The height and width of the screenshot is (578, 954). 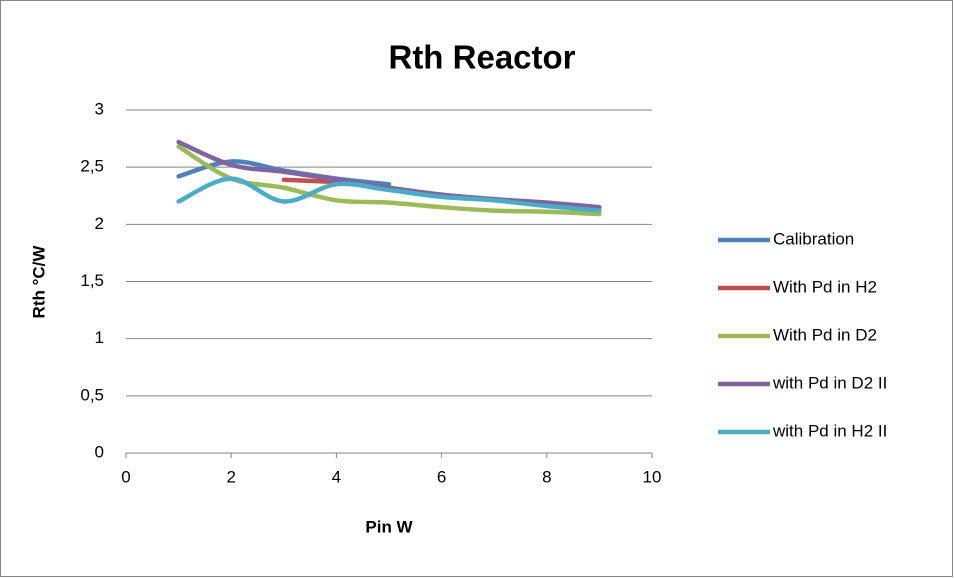 I want to click on y-axis-title: Rth °C/W, so click(x=38, y=282).